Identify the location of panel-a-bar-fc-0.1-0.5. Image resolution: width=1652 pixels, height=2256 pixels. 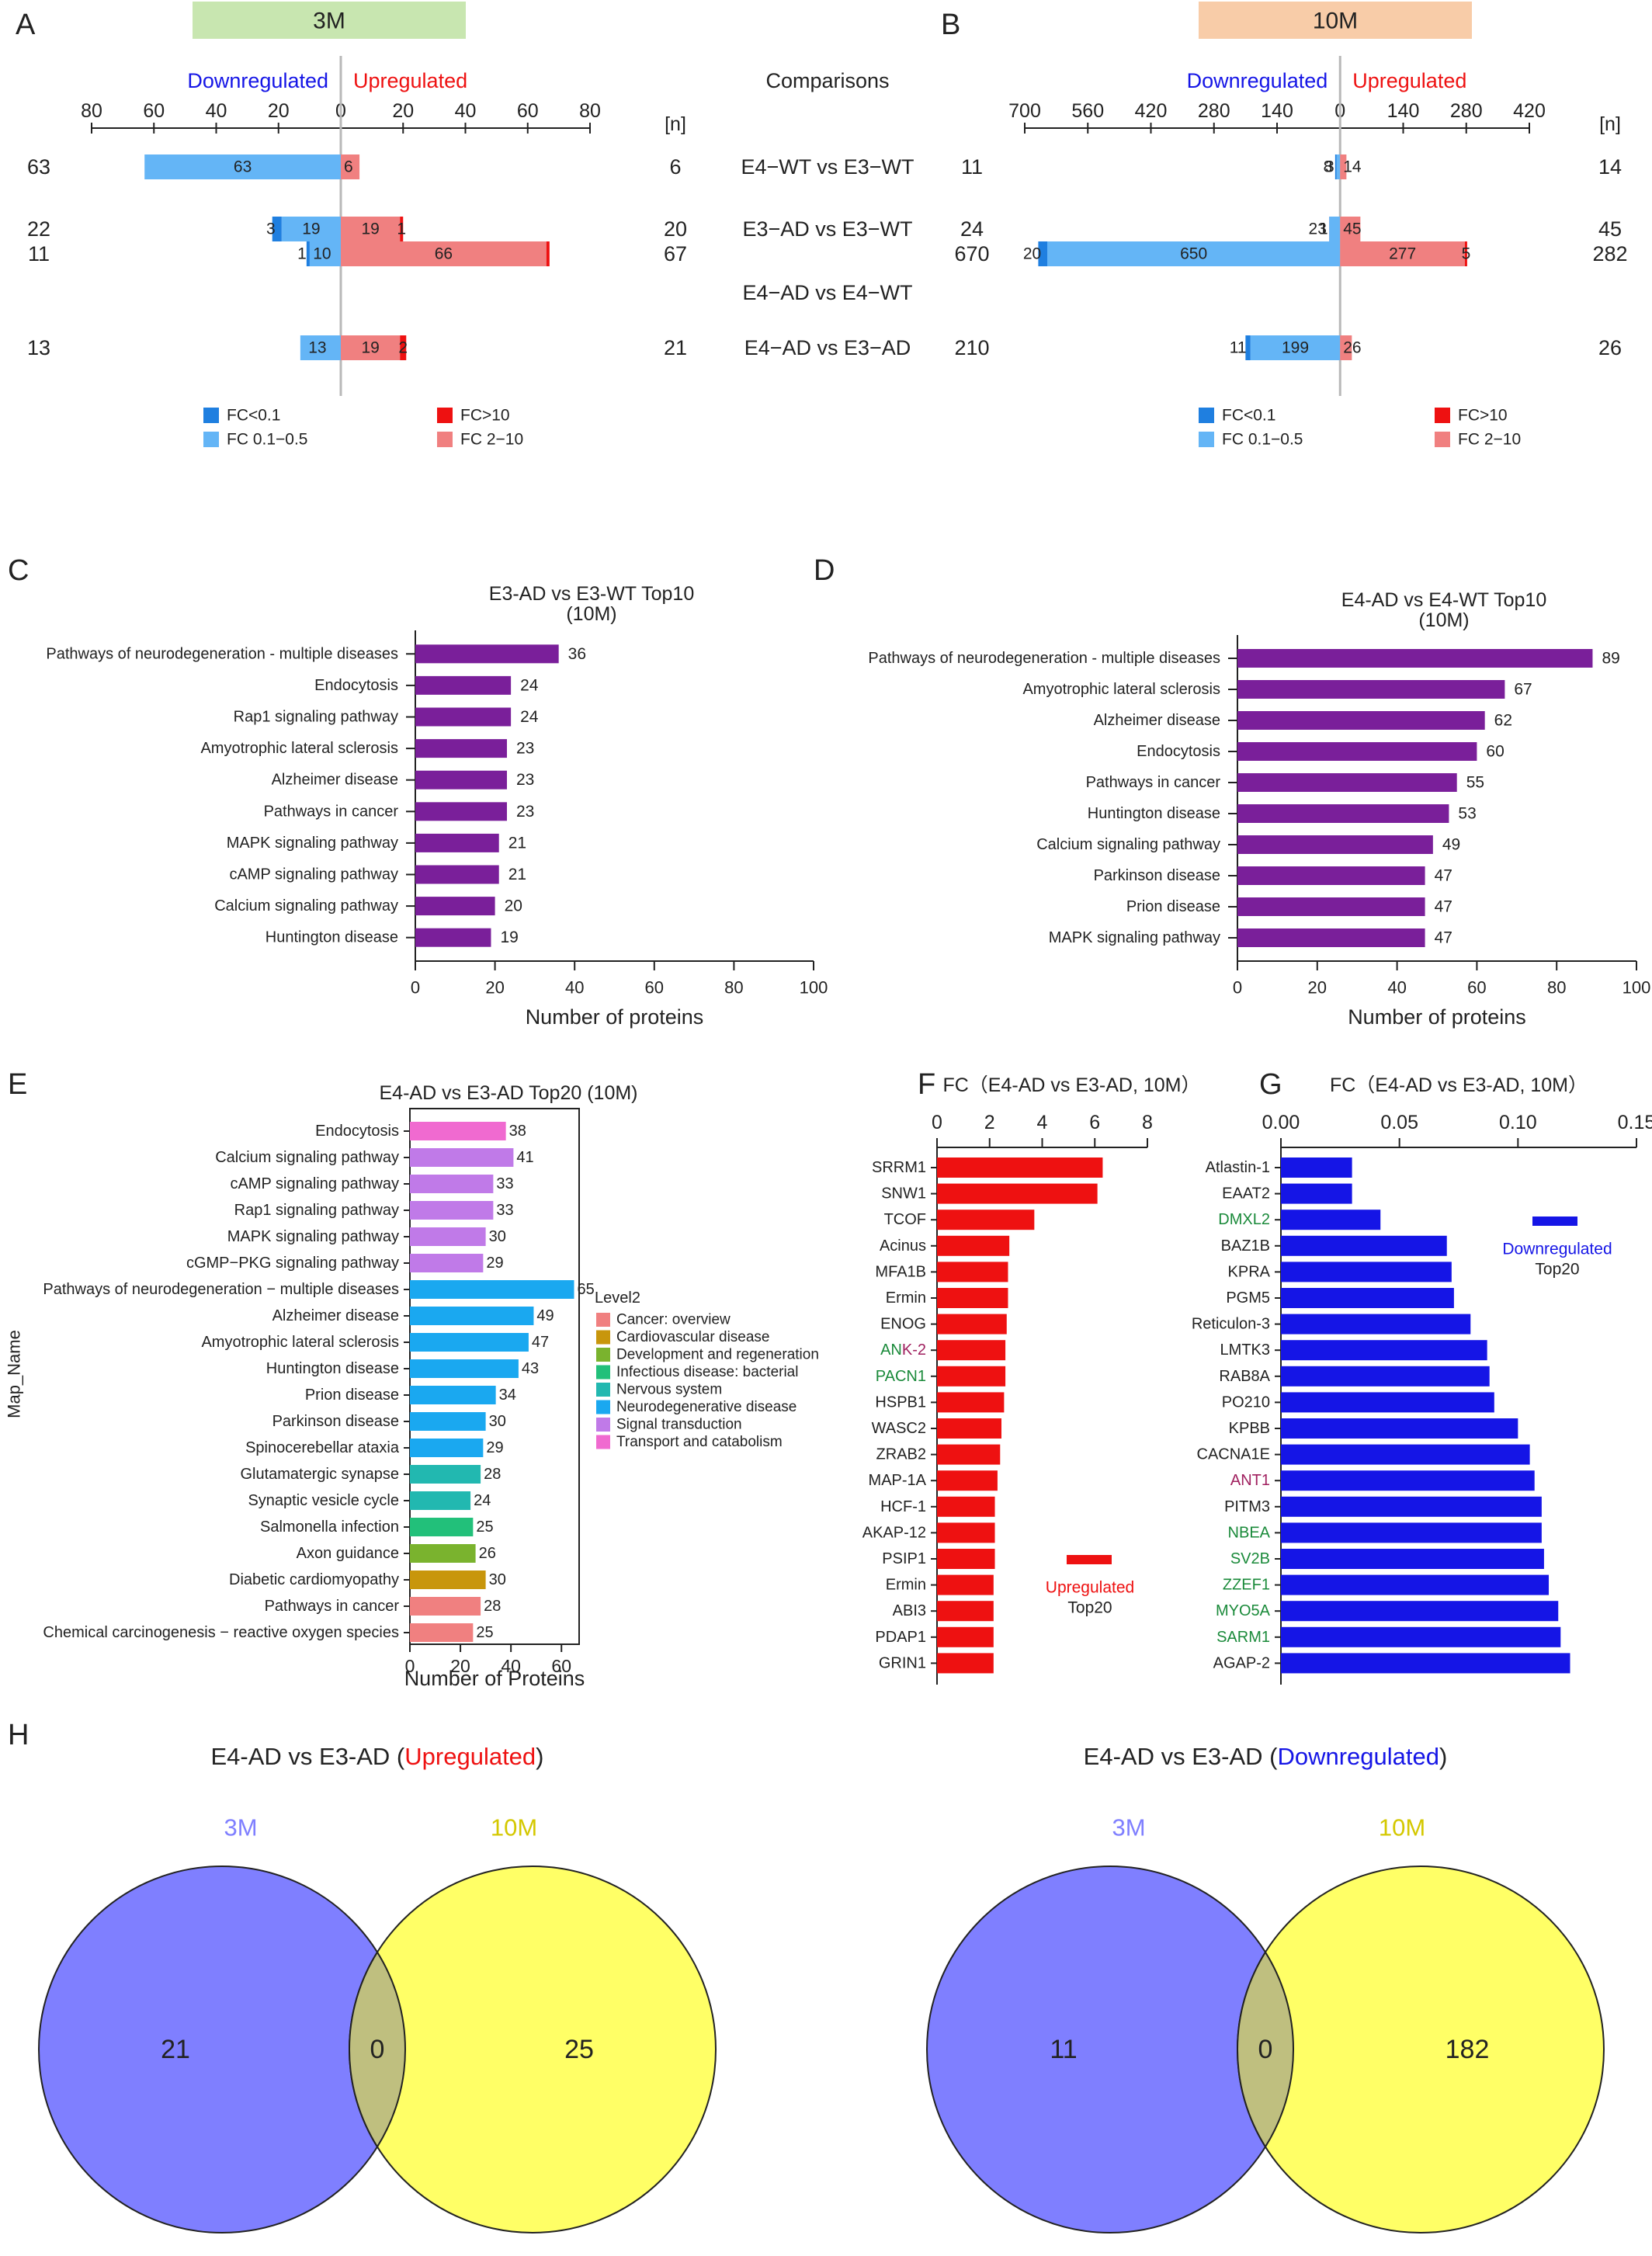
(311, 229).